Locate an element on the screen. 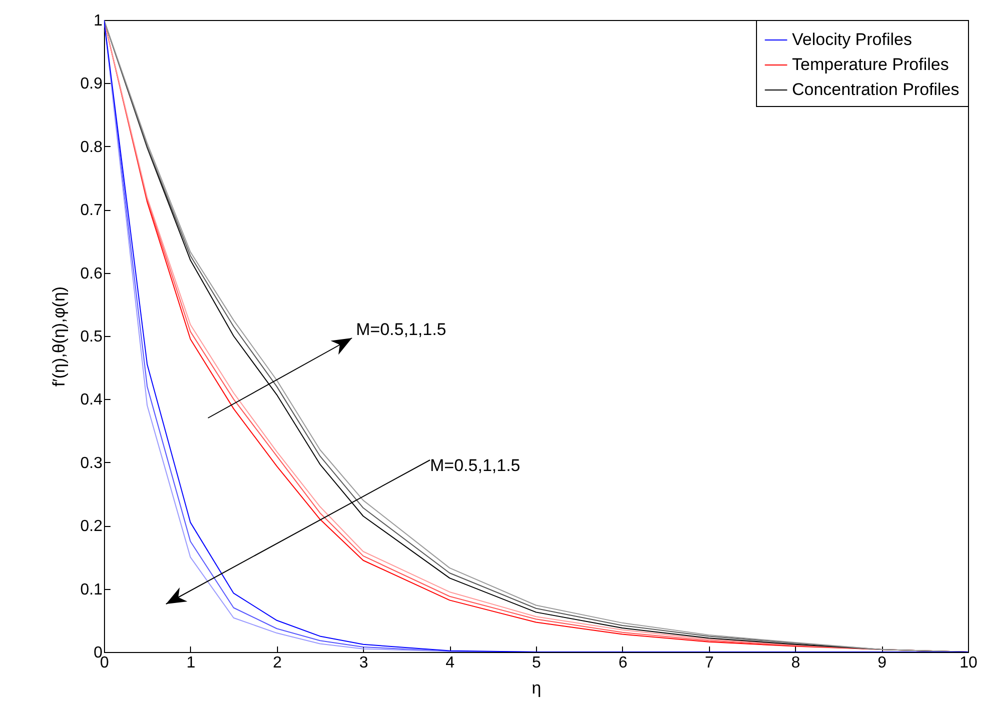 The height and width of the screenshot is (722, 989). x-tick-label: 3 is located at coordinates (363, 663).